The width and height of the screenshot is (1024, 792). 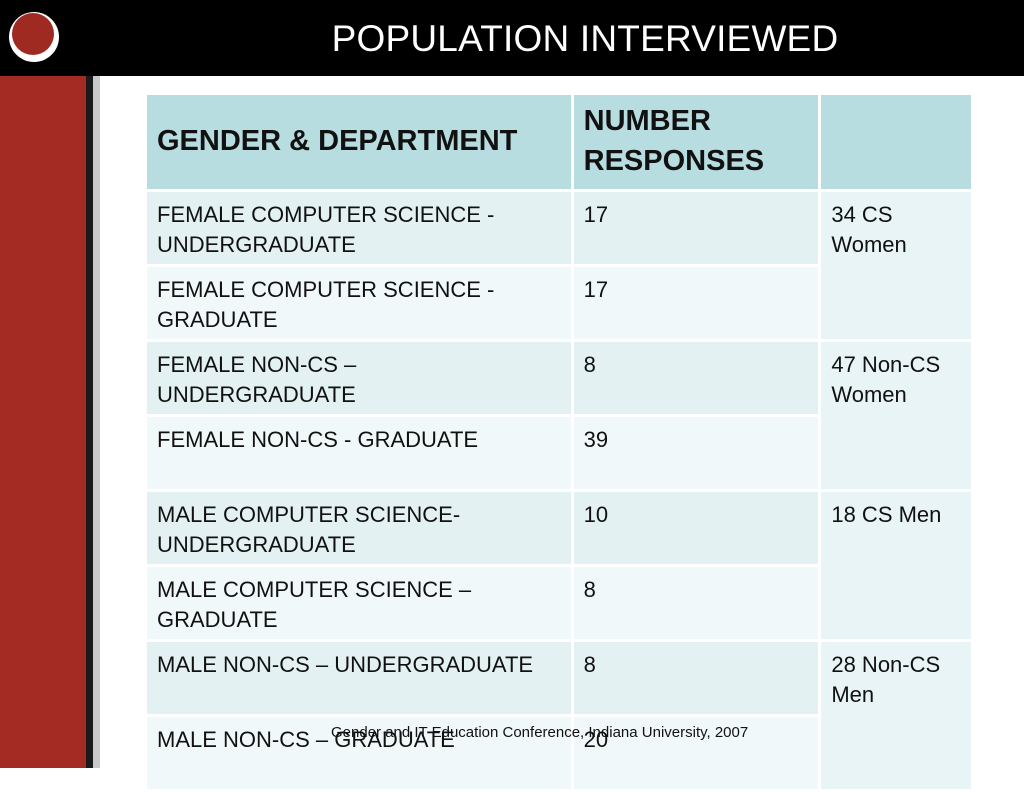 What do you see at coordinates (359, 303) in the screenshot?
I see `group-cell: FEMALE COMPUTER SCIENCE - GRADUATE` at bounding box center [359, 303].